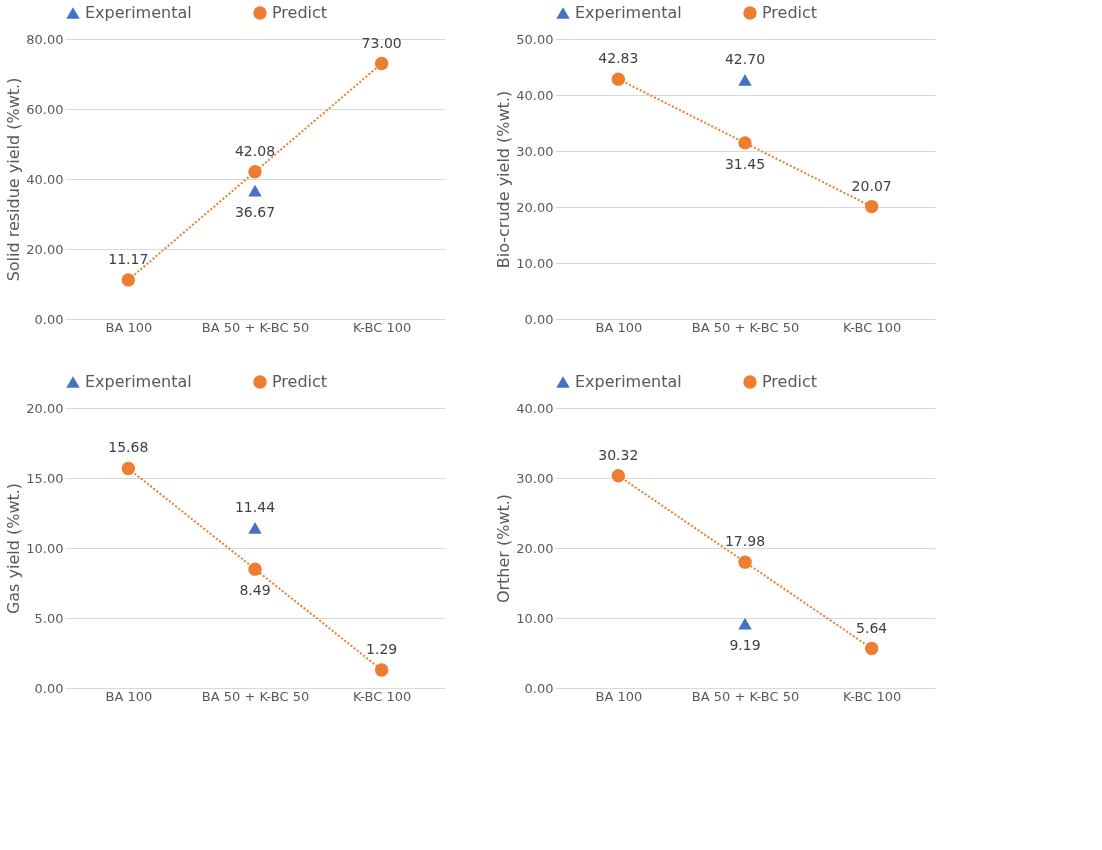 The height and width of the screenshot is (850, 1102). I want to click on data-label: 5.64, so click(872, 627).